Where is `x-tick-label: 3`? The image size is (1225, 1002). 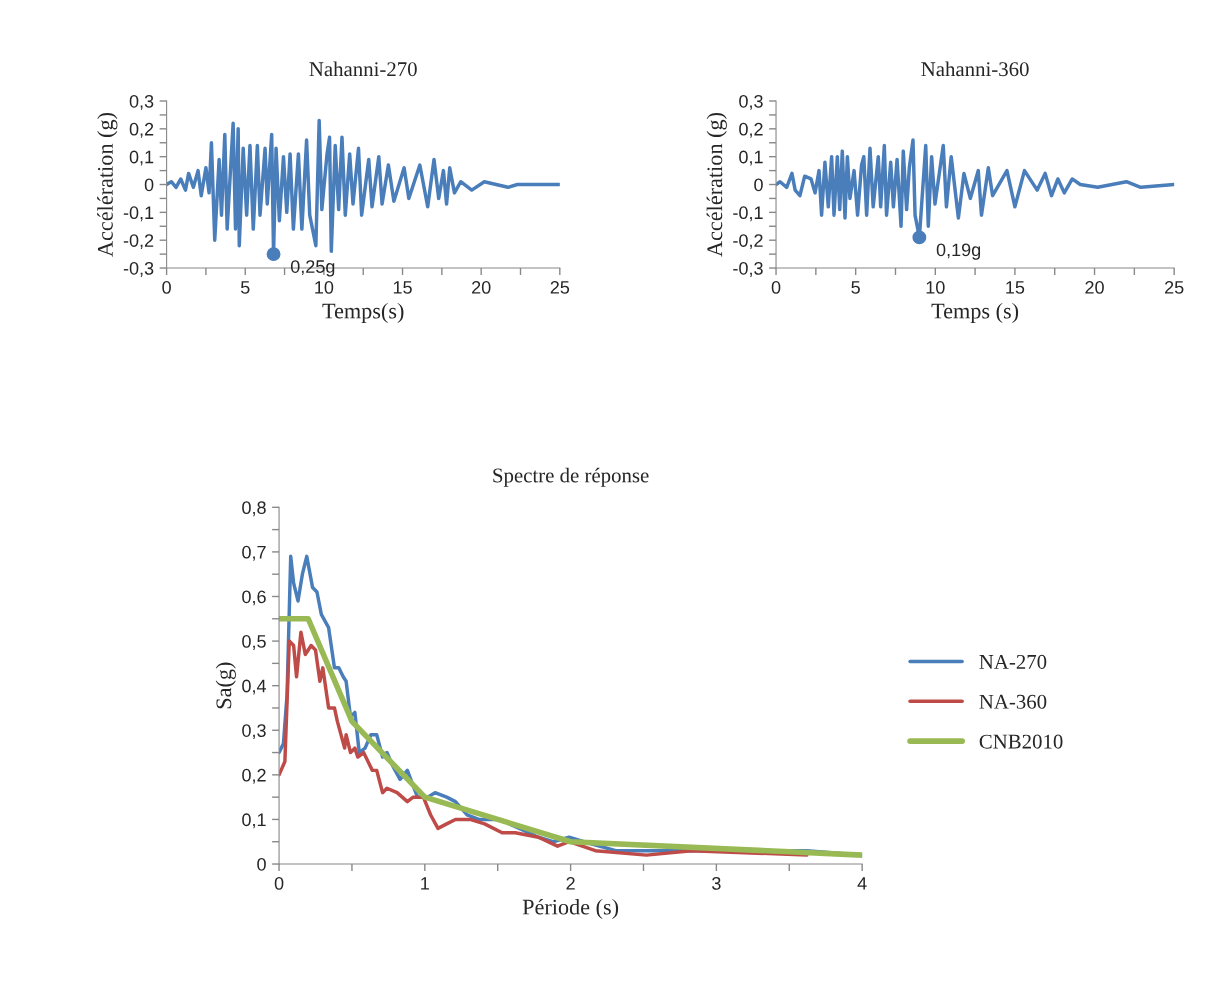
x-tick-label: 3 is located at coordinates (716, 883).